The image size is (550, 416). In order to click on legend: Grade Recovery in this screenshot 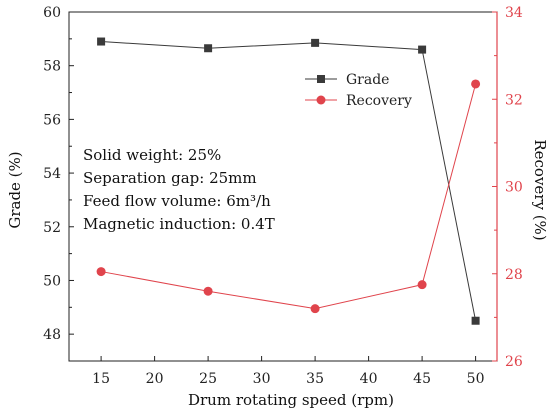, I will do `click(358, 90)`.